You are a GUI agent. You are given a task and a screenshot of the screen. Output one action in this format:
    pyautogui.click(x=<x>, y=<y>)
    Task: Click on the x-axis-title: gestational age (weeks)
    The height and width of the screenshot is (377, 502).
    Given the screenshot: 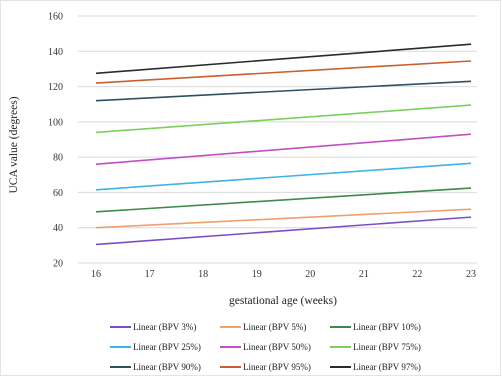 What is the action you would take?
    pyautogui.click(x=283, y=301)
    